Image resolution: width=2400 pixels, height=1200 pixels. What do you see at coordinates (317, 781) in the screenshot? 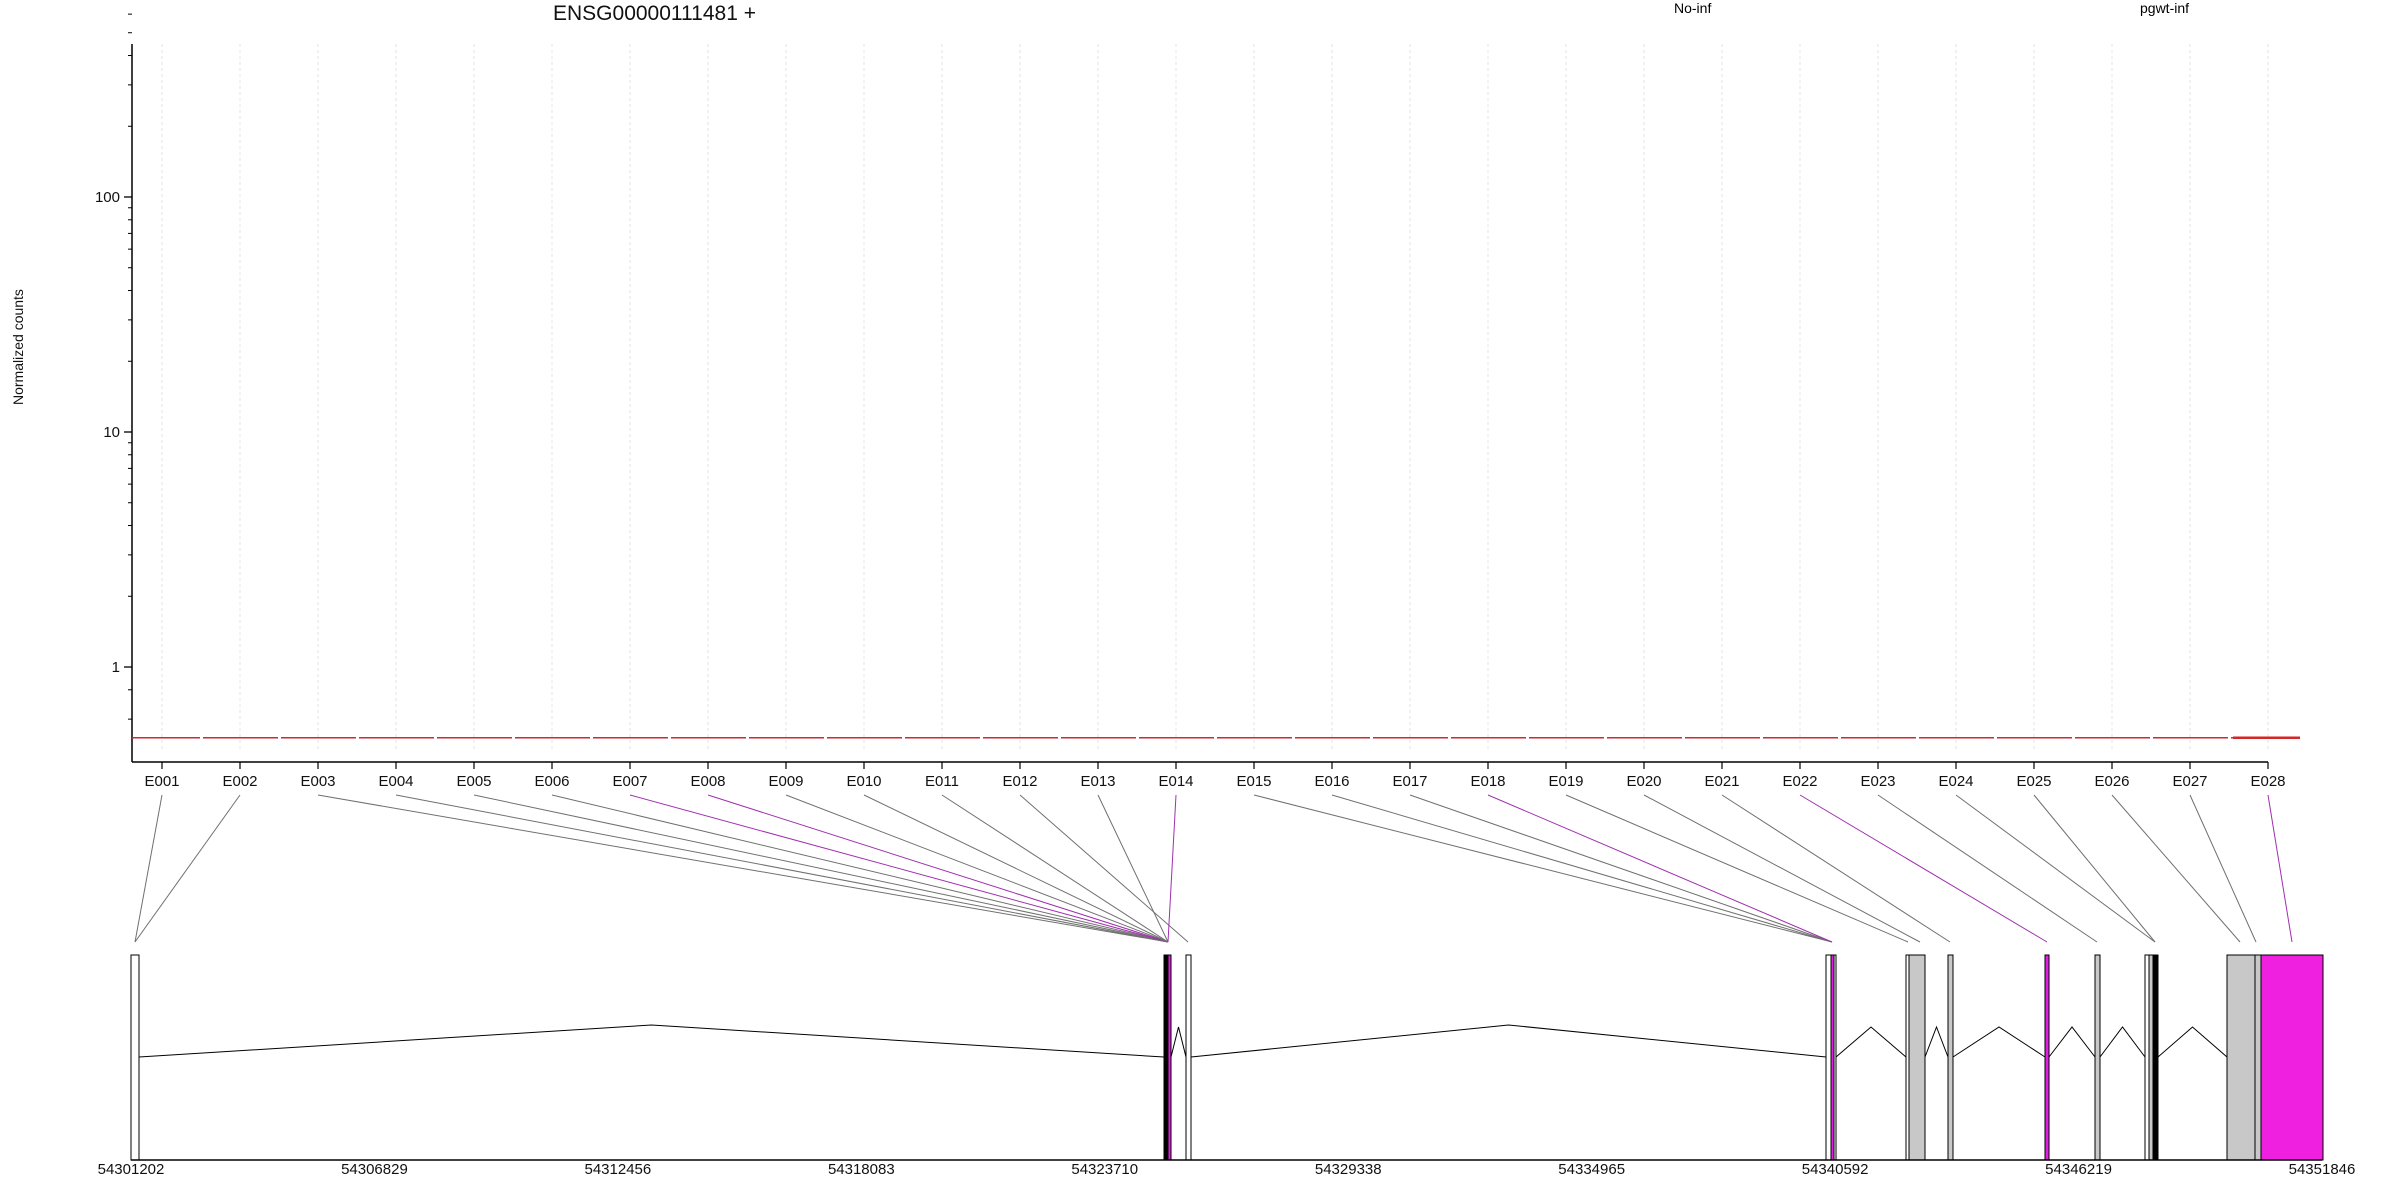
I see `x-tick-label: E003` at bounding box center [317, 781].